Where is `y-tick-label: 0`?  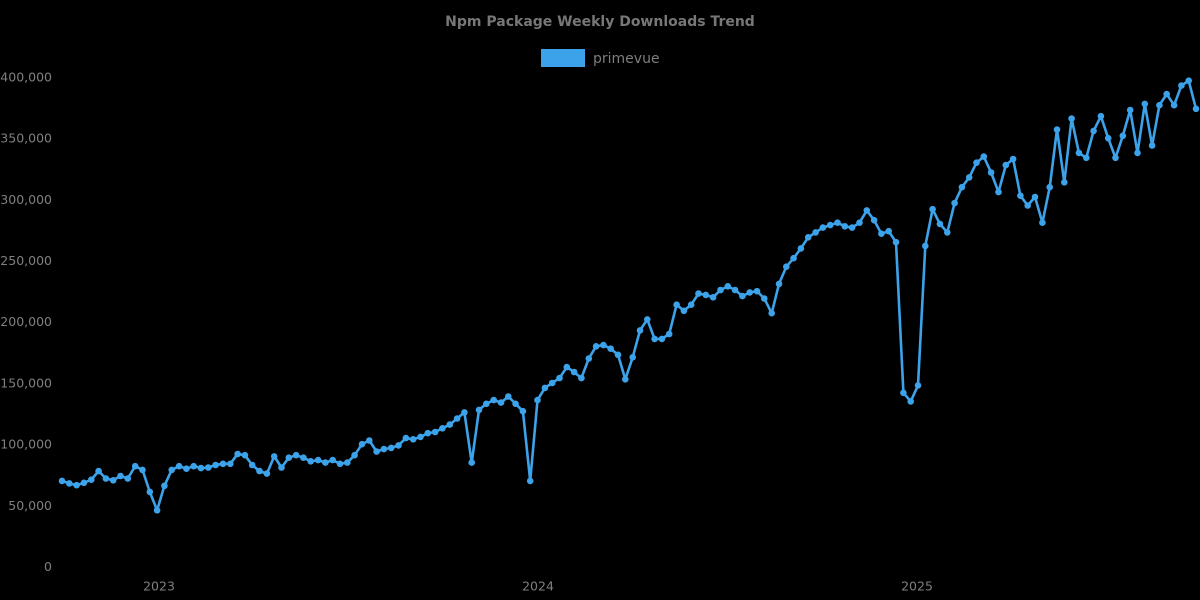 y-tick-label: 0 is located at coordinates (48, 566).